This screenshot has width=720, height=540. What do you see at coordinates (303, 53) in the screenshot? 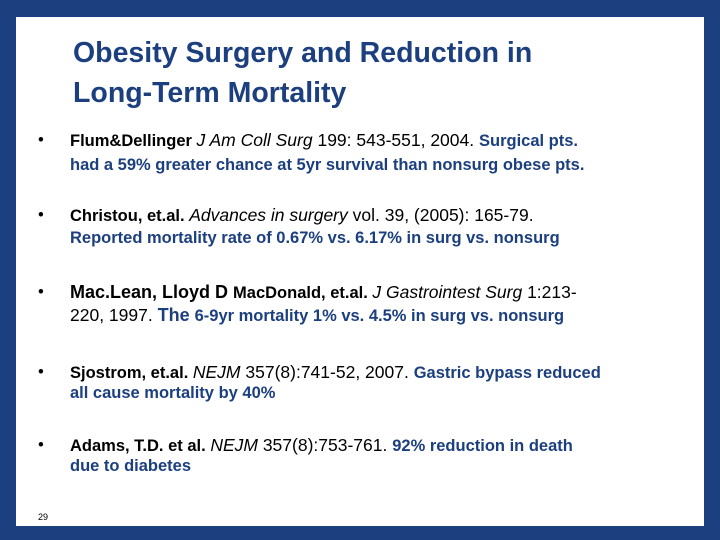
I see `title-line-1: Obesity Surgery and Reduction in` at bounding box center [303, 53].